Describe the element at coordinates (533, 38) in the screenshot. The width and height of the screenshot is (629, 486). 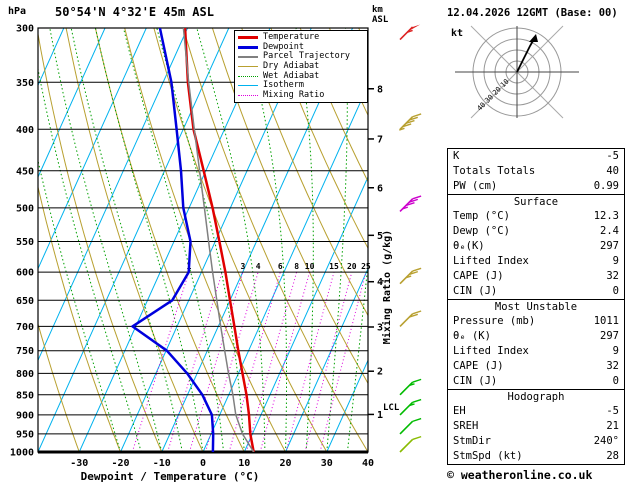
I see `hodograph-arrowhead` at that location.